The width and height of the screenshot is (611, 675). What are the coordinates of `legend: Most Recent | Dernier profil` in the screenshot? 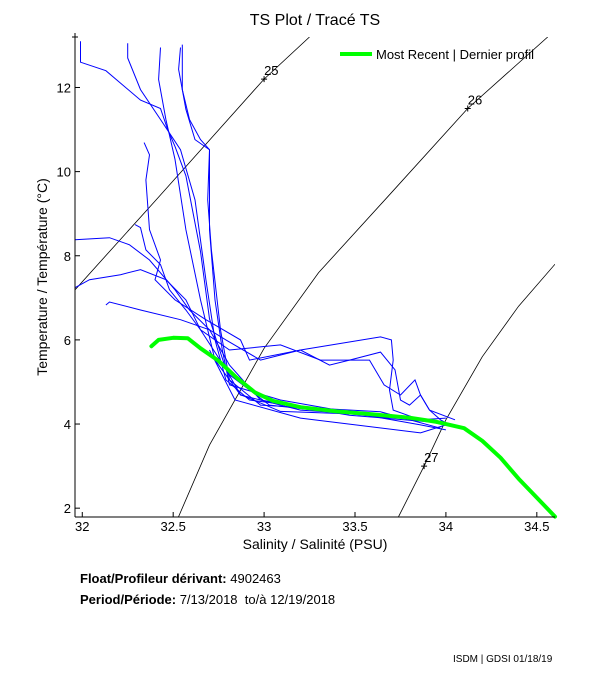 It's located at (437, 54).